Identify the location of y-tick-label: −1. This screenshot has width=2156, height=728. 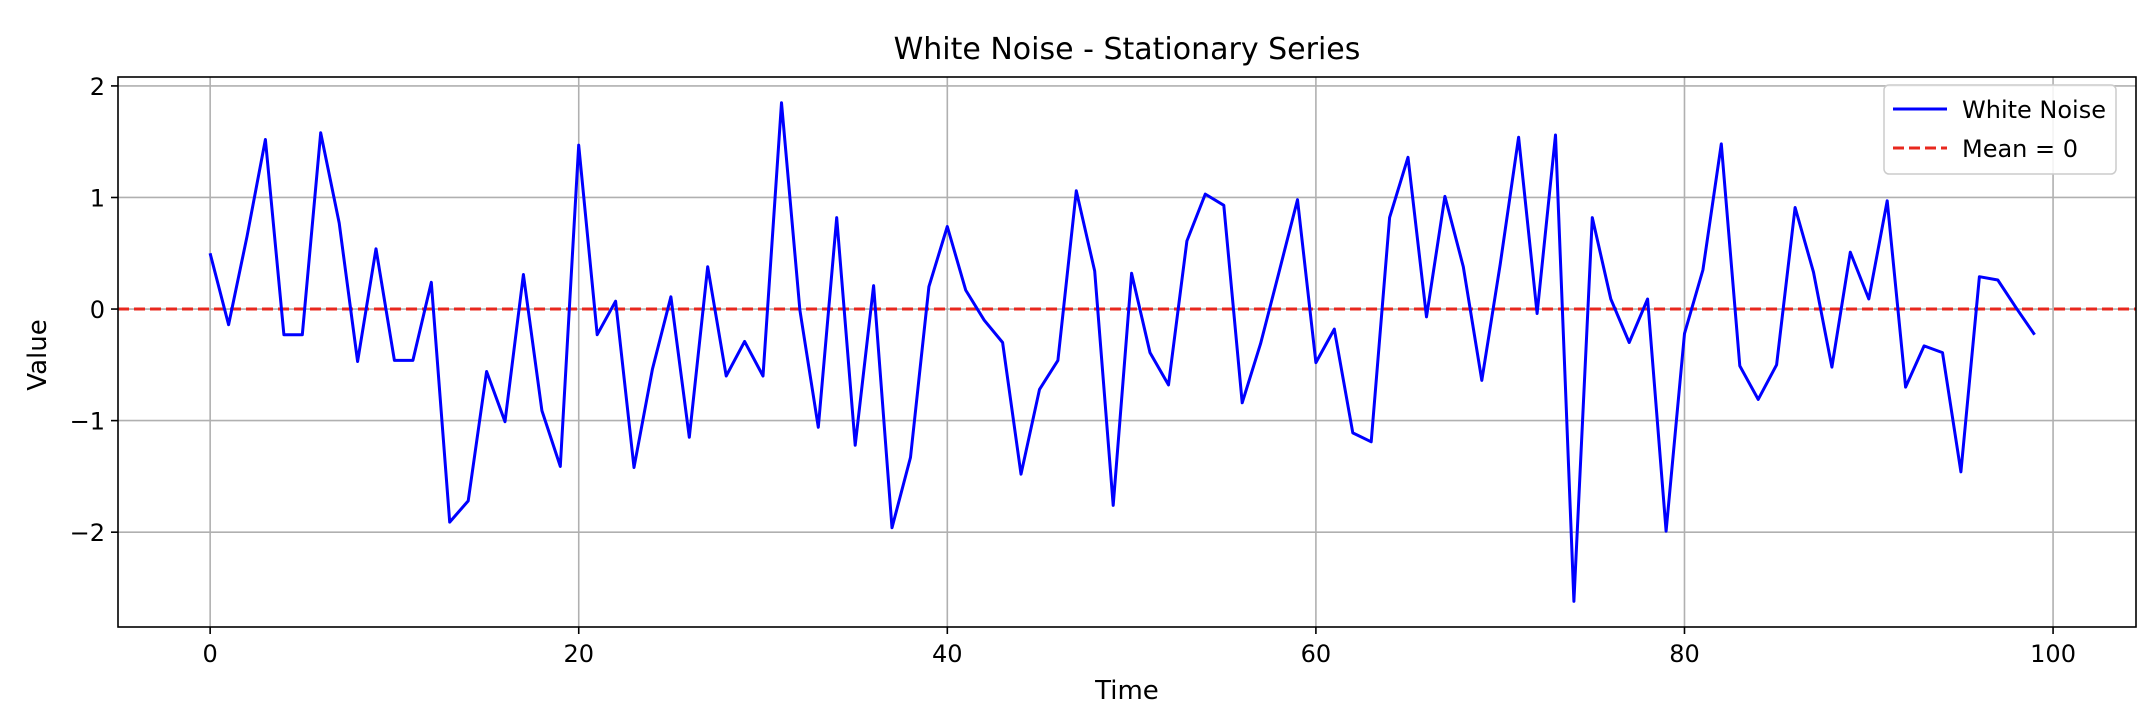
(87, 422).